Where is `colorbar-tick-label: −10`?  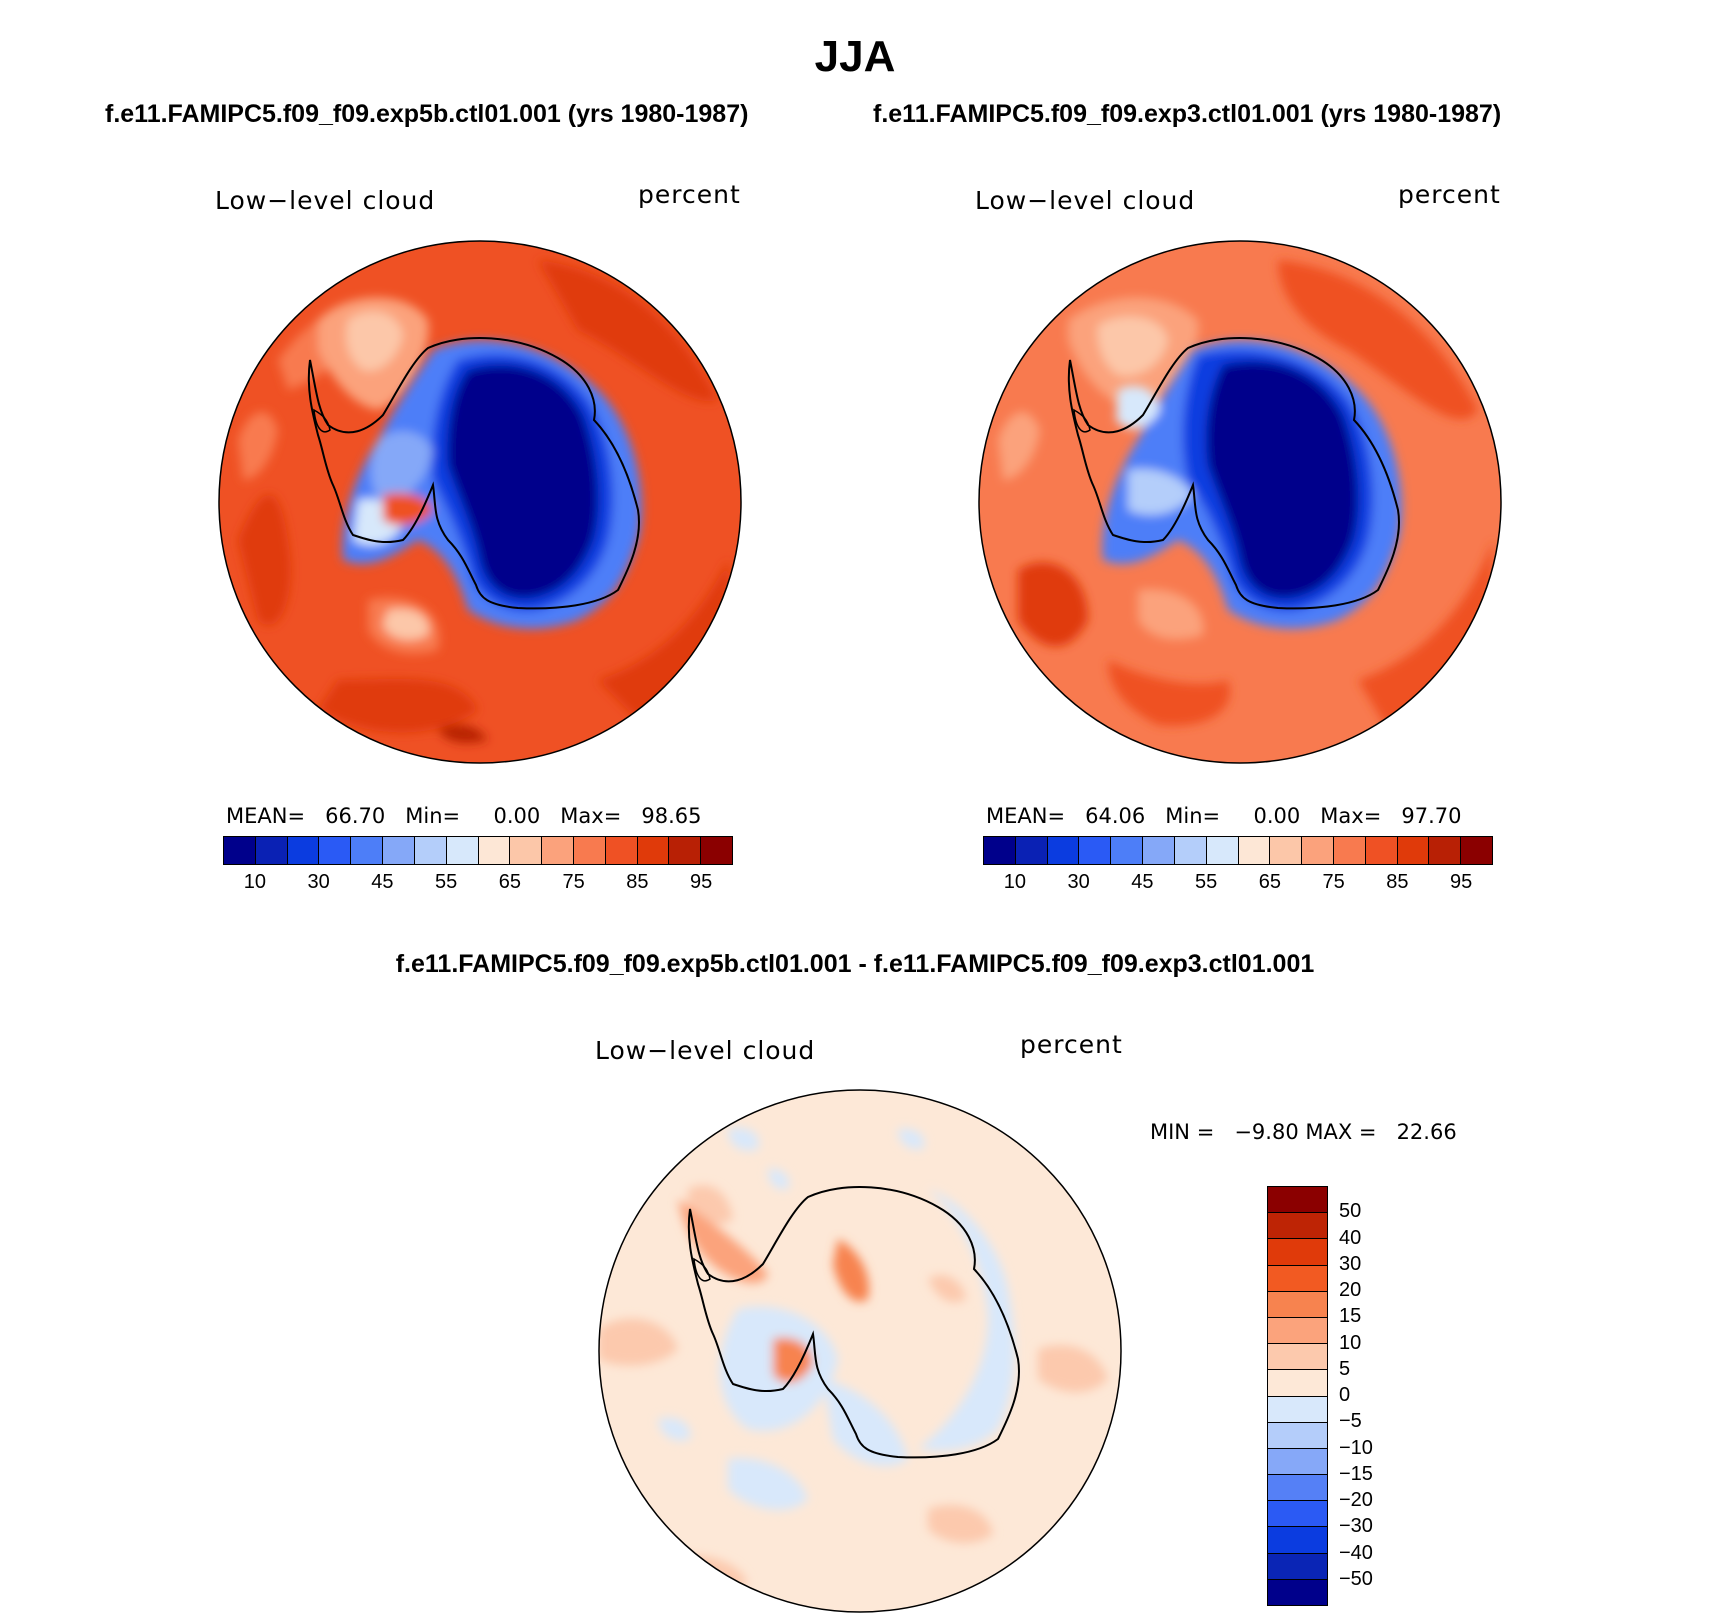 colorbar-tick-label: −10 is located at coordinates (1356, 1447).